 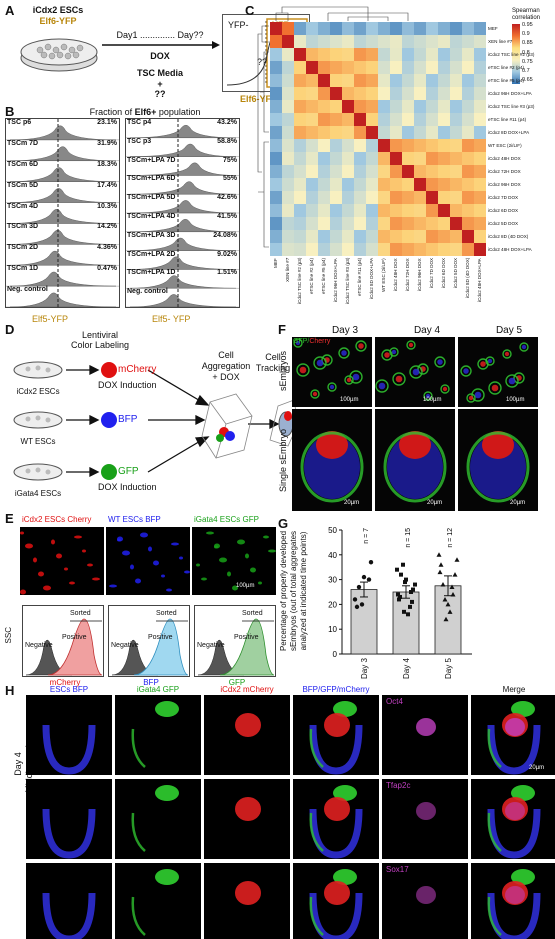 I want to click on heatmap-row-label: iCdx2 8D DOX+LPA, so click(x=509, y=132).